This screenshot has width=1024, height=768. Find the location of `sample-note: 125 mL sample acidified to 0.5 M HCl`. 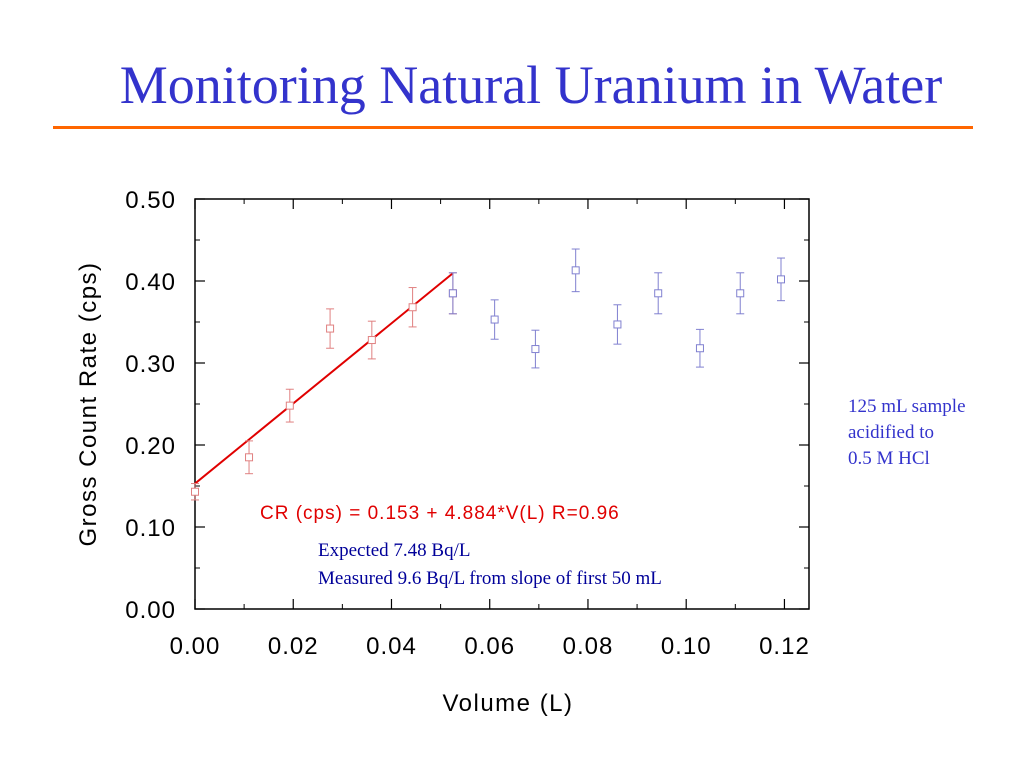

sample-note: 125 mL sample acidified to 0.5 M HCl is located at coordinates (907, 433).